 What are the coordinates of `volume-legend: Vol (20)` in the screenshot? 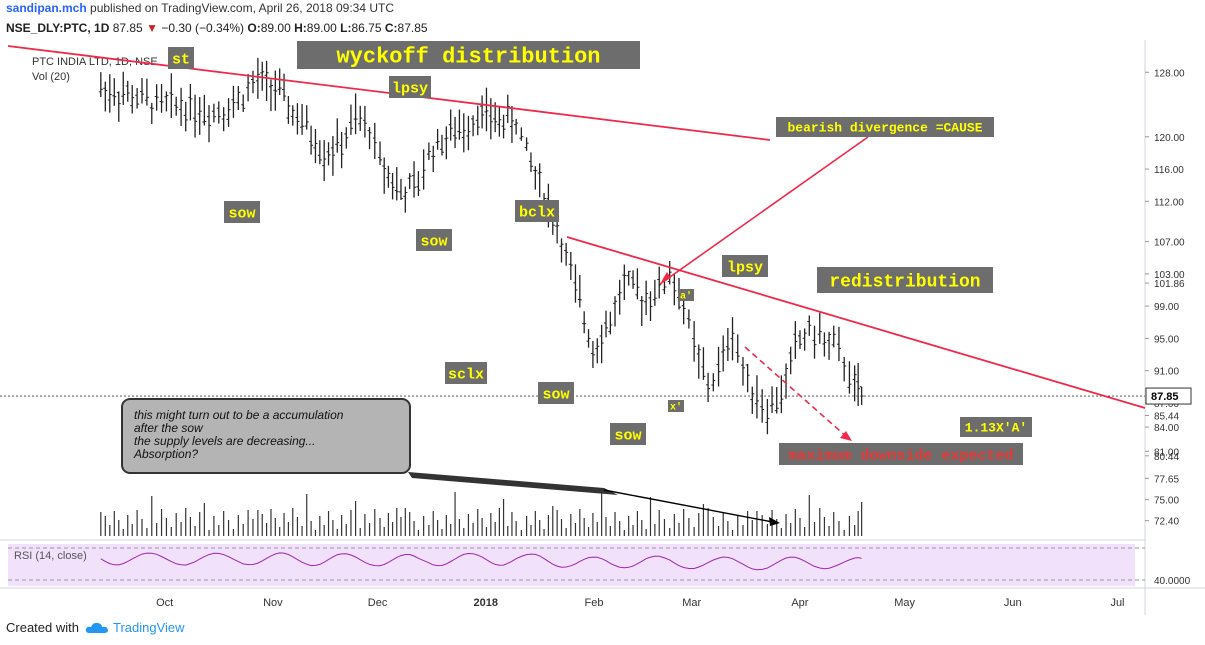 It's located at (51, 77).